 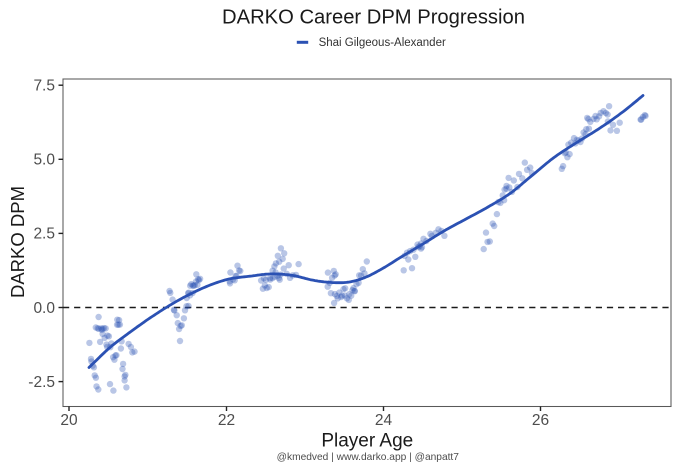 I want to click on svg-text: Player Age, so click(x=367, y=441).